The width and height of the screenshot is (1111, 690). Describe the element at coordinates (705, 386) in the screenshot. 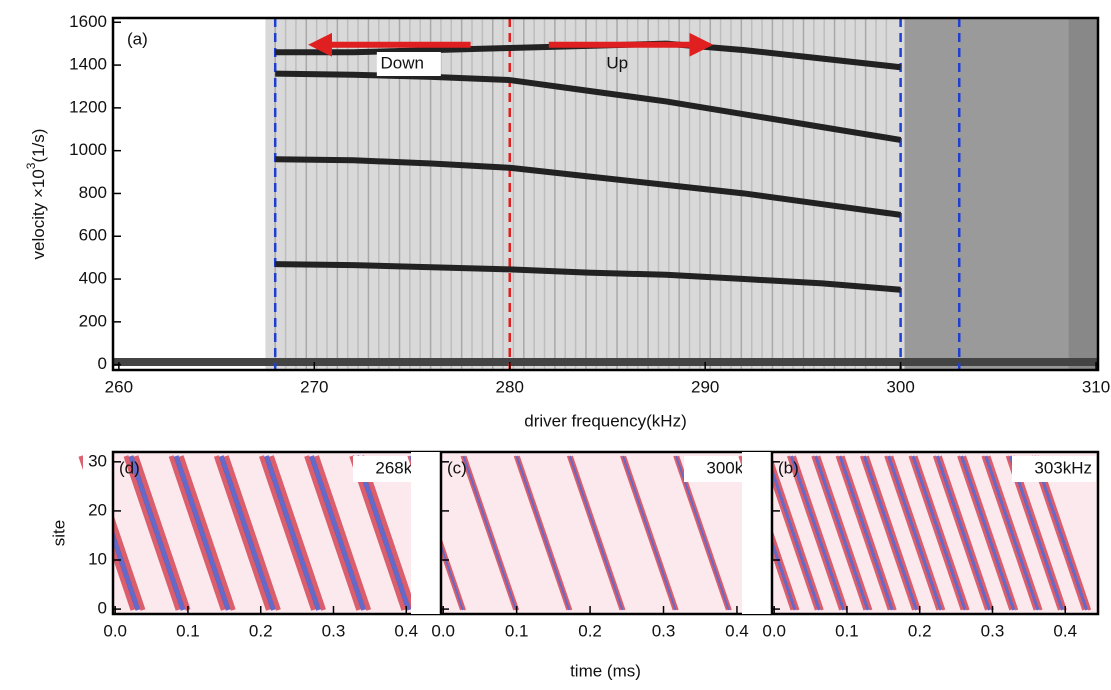

I see `x-tick-label: 290` at that location.